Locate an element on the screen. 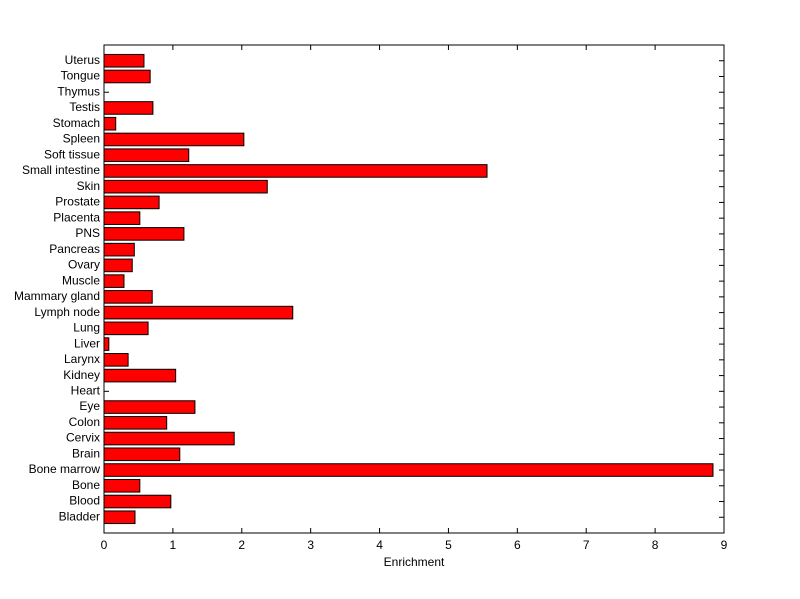 Image resolution: width=800 pixels, height=599 pixels. x-tick-label: 1 is located at coordinates (173, 545).